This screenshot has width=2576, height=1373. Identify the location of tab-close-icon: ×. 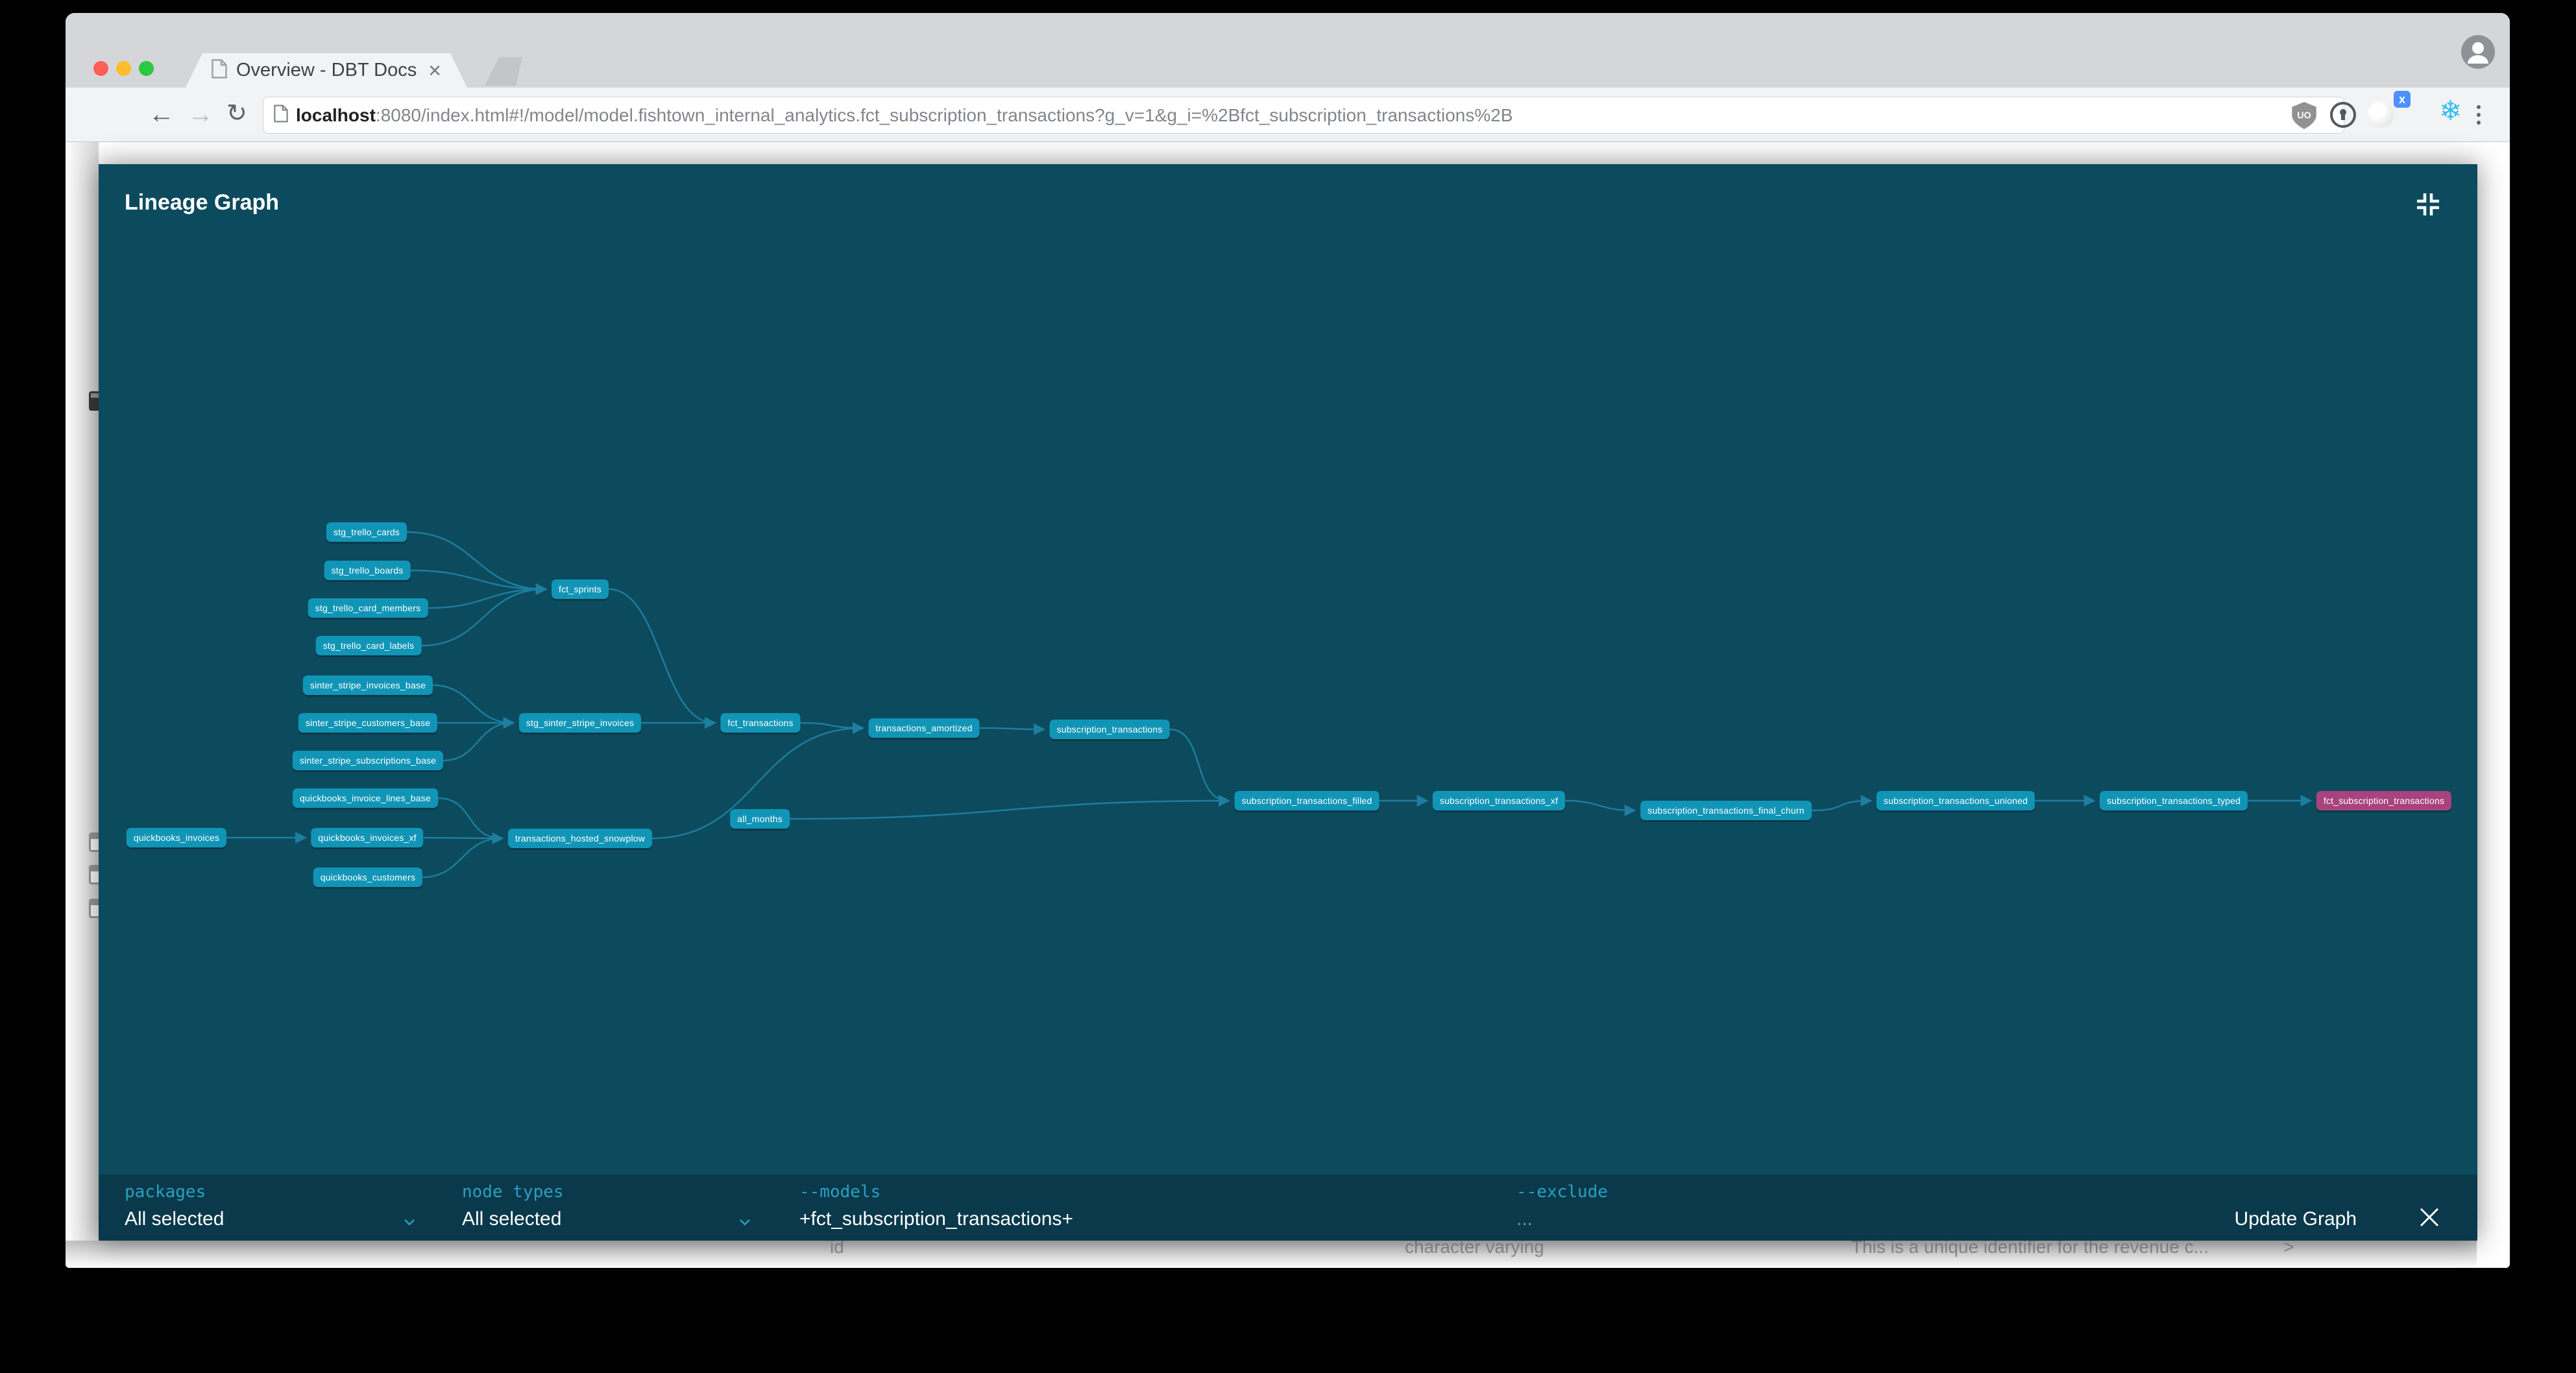
(434, 70).